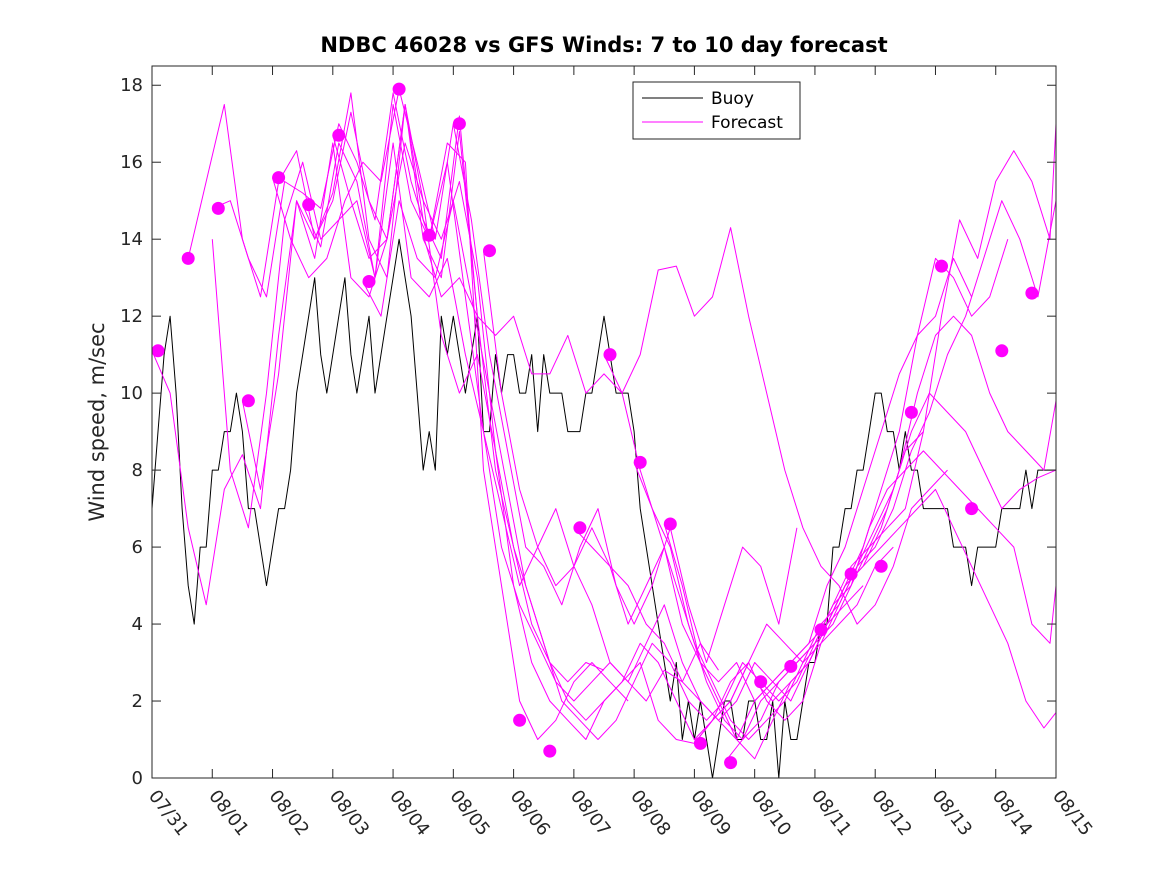 The image size is (1167, 875). What do you see at coordinates (747, 123) in the screenshot?
I see `legend-label-forecast: Forecast` at bounding box center [747, 123].